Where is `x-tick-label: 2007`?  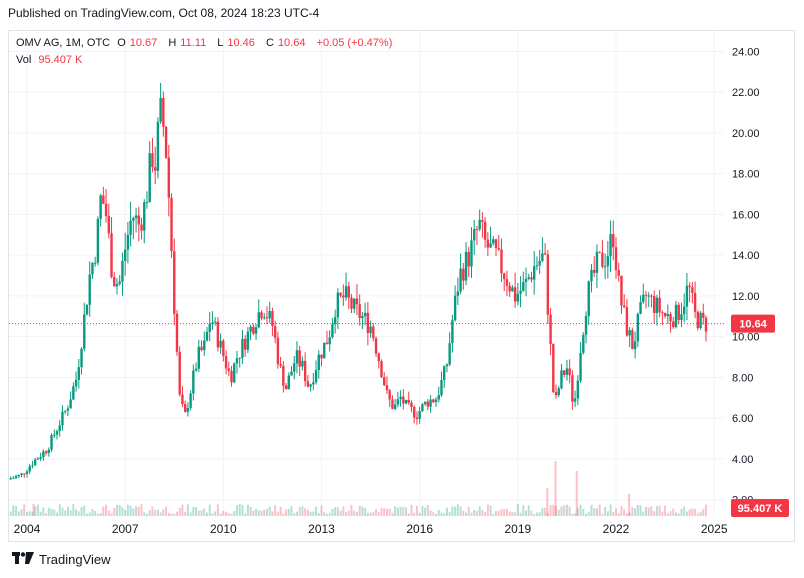 x-tick-label: 2007 is located at coordinates (125, 529).